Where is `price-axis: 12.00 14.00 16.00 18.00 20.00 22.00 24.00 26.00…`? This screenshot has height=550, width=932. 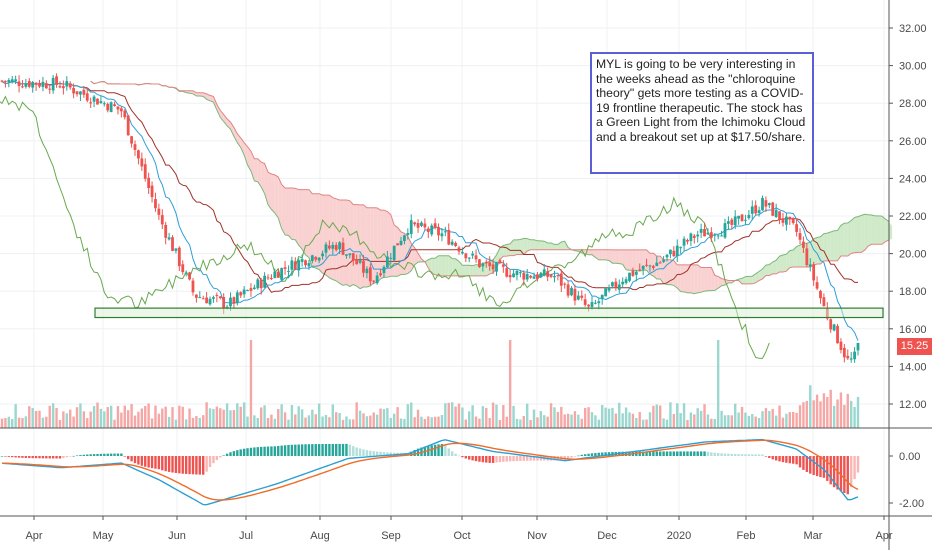
price-axis: 12.00 14.00 16.00 18.00 20.00 22.00 24.00 26.00… is located at coordinates (908, 266).